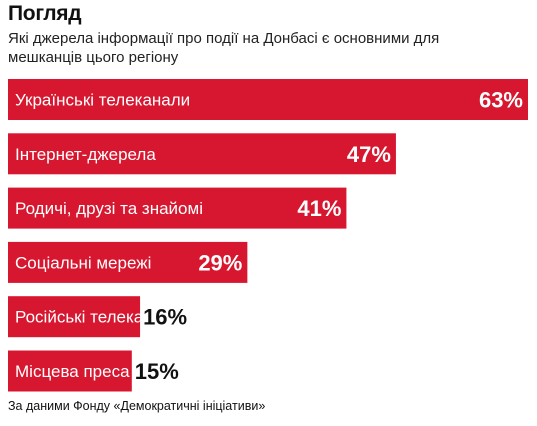 The height and width of the screenshot is (426, 537). Describe the element at coordinates (319, 208) in the screenshot. I see `value-label-3: 41%` at that location.